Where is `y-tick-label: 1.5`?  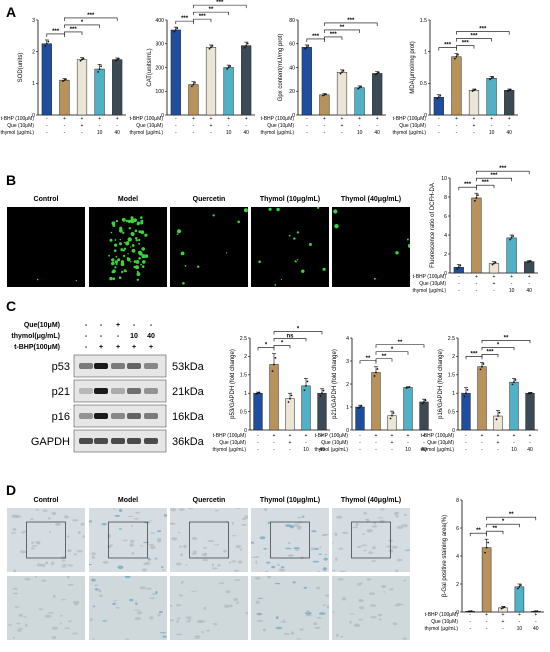
y-tick-label: 1.5 is located at coordinates (243, 376).